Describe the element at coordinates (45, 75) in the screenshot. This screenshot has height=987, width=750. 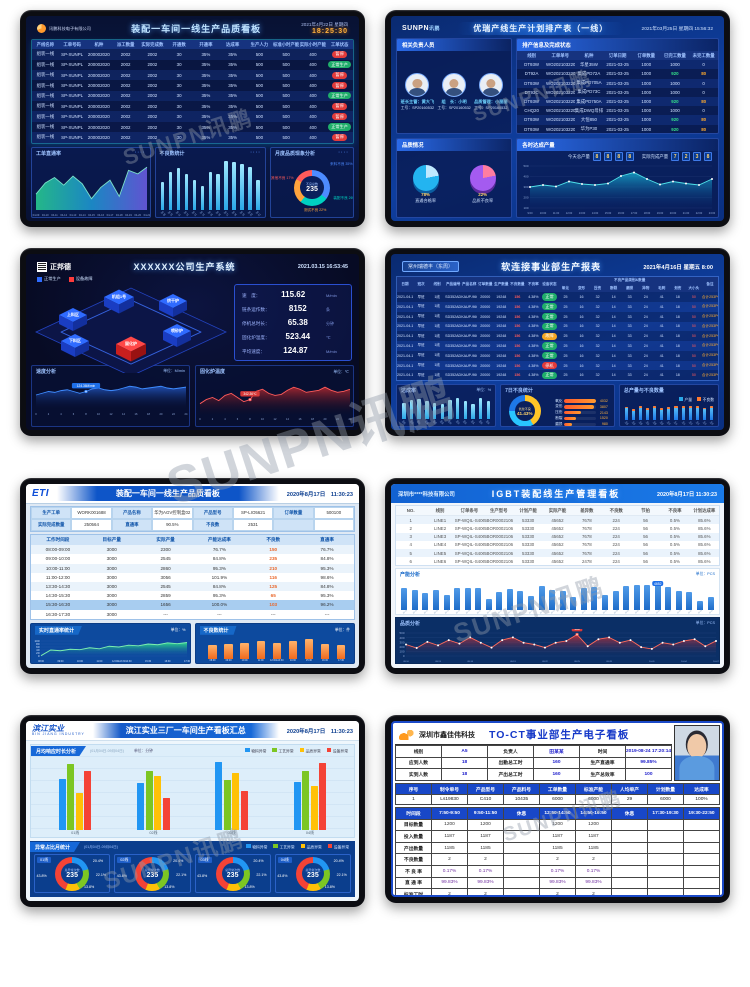
I see `table-cell: 组装一线` at that location.